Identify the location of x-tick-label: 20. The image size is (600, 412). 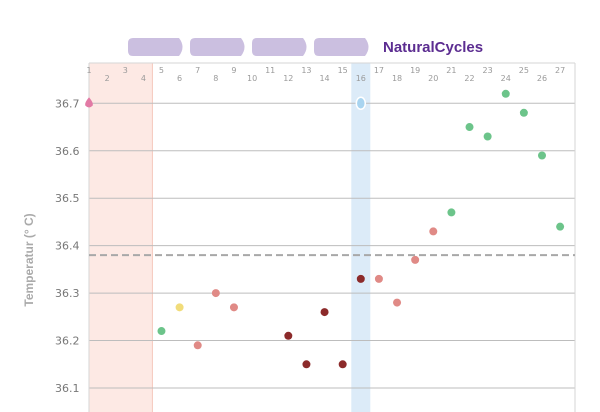
(433, 78).